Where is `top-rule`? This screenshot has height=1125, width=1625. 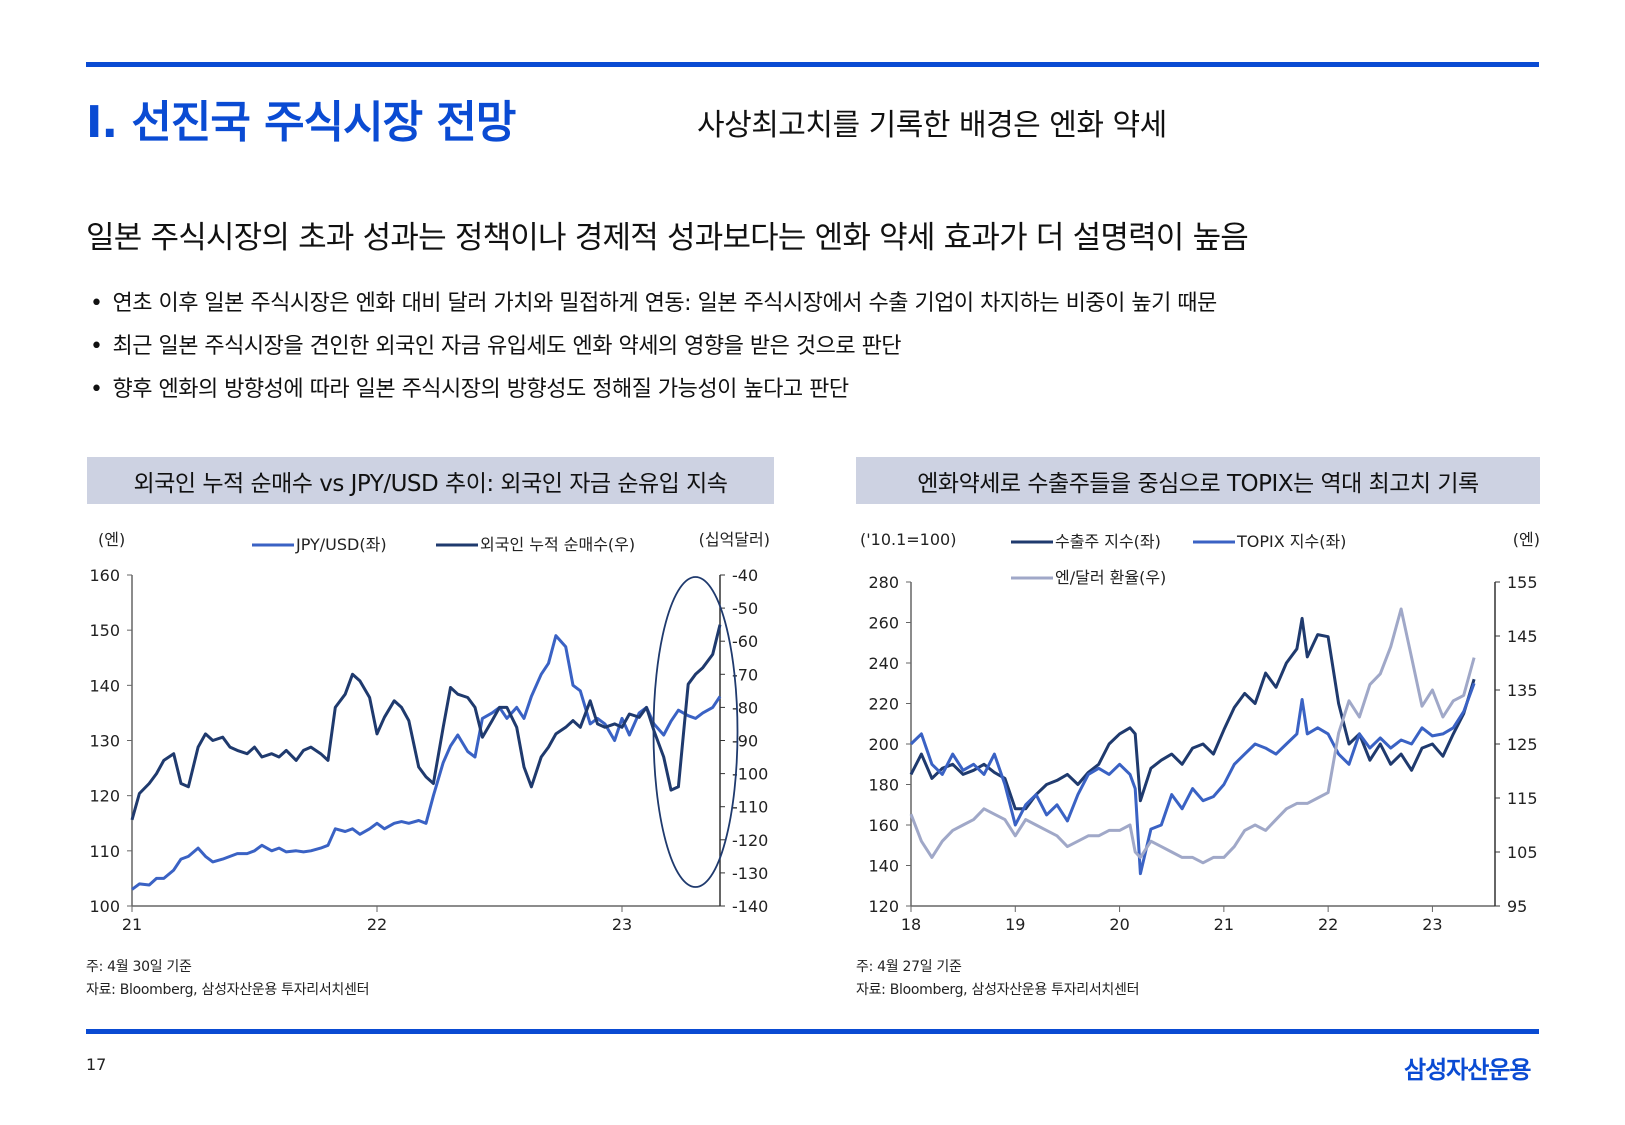 top-rule is located at coordinates (812, 64).